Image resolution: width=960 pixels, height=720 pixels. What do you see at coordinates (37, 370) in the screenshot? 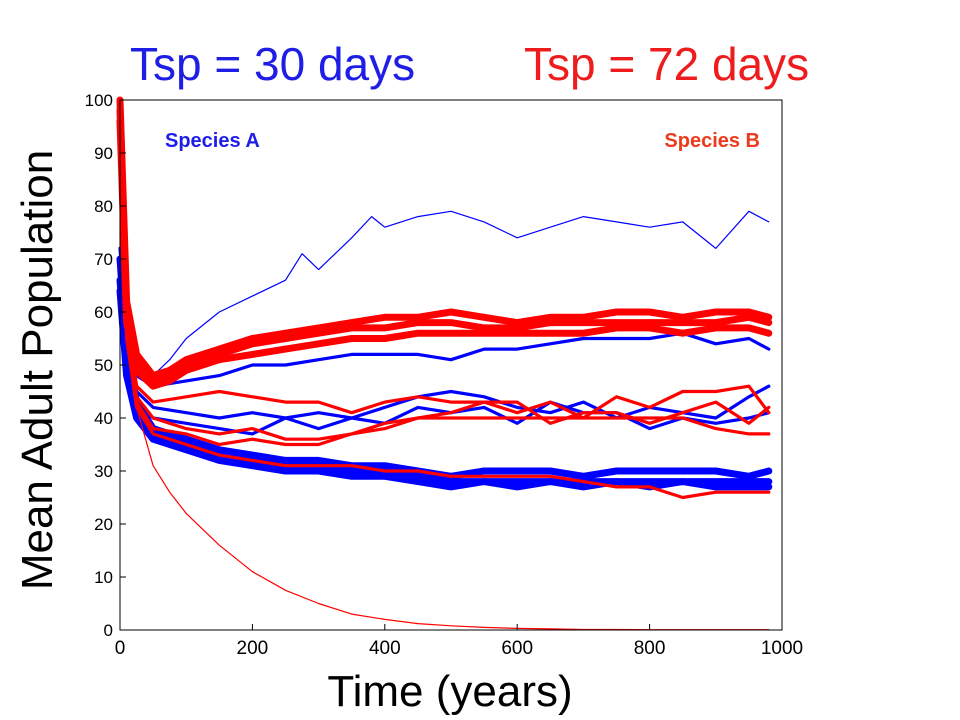
I see `y-axis-label: Mean Adult Population` at bounding box center [37, 370].